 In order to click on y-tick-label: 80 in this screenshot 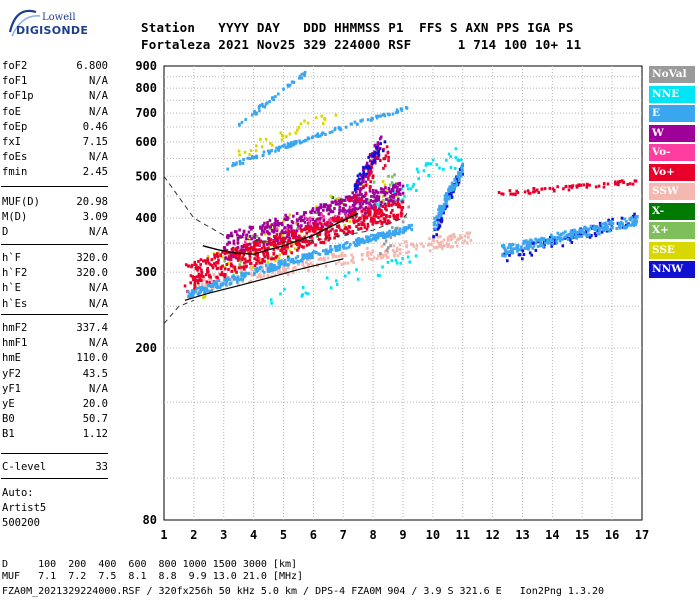, I will do `click(150, 520)`.